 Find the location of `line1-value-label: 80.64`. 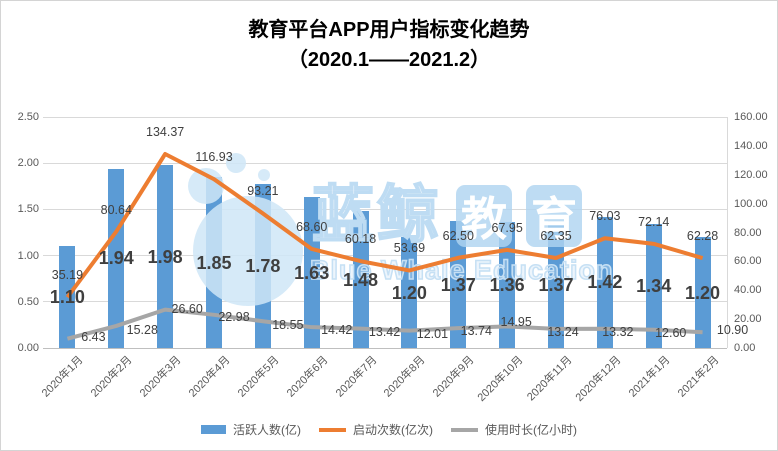

line1-value-label: 80.64 is located at coordinates (116, 209).